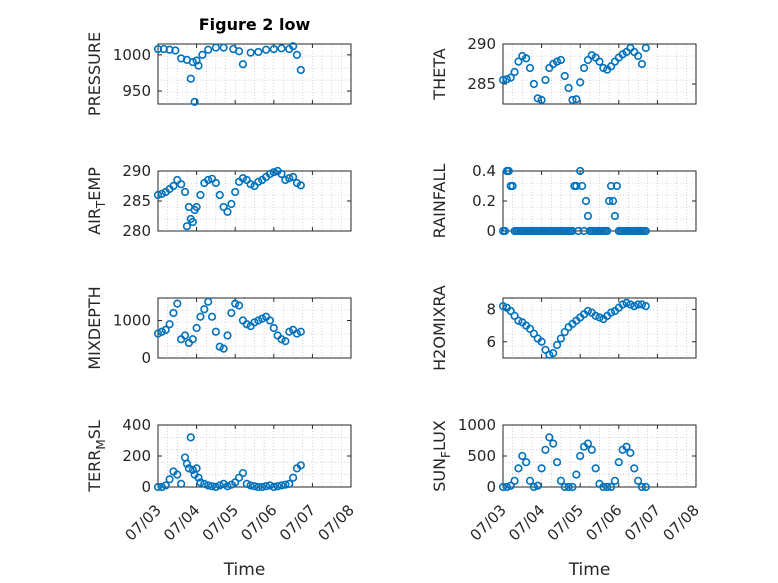 Image resolution: width=778 pixels, height=583 pixels. Describe the element at coordinates (96, 456) in the screenshot. I see `y-axis-label: TERRMSL` at that location.